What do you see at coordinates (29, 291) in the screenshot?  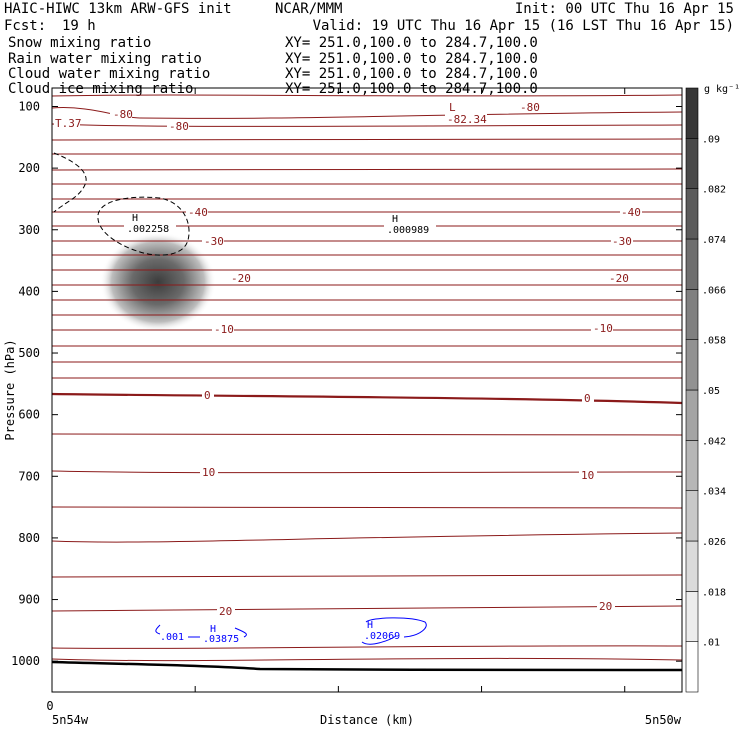 I see `y-tick-label: 400` at bounding box center [29, 291].